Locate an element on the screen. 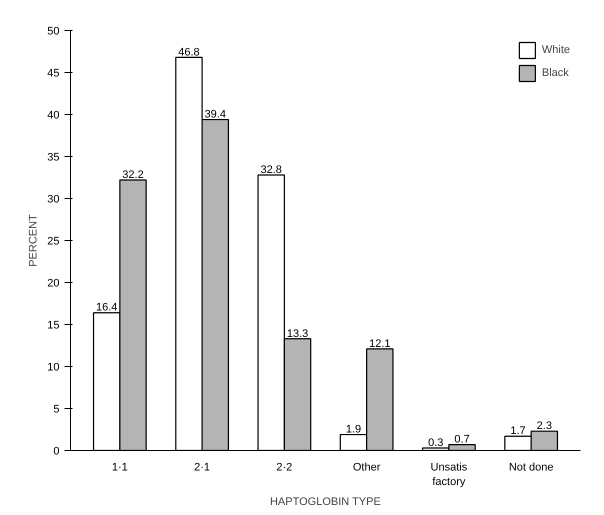 The width and height of the screenshot is (604, 515). y-tick-label: 20 is located at coordinates (53, 284).